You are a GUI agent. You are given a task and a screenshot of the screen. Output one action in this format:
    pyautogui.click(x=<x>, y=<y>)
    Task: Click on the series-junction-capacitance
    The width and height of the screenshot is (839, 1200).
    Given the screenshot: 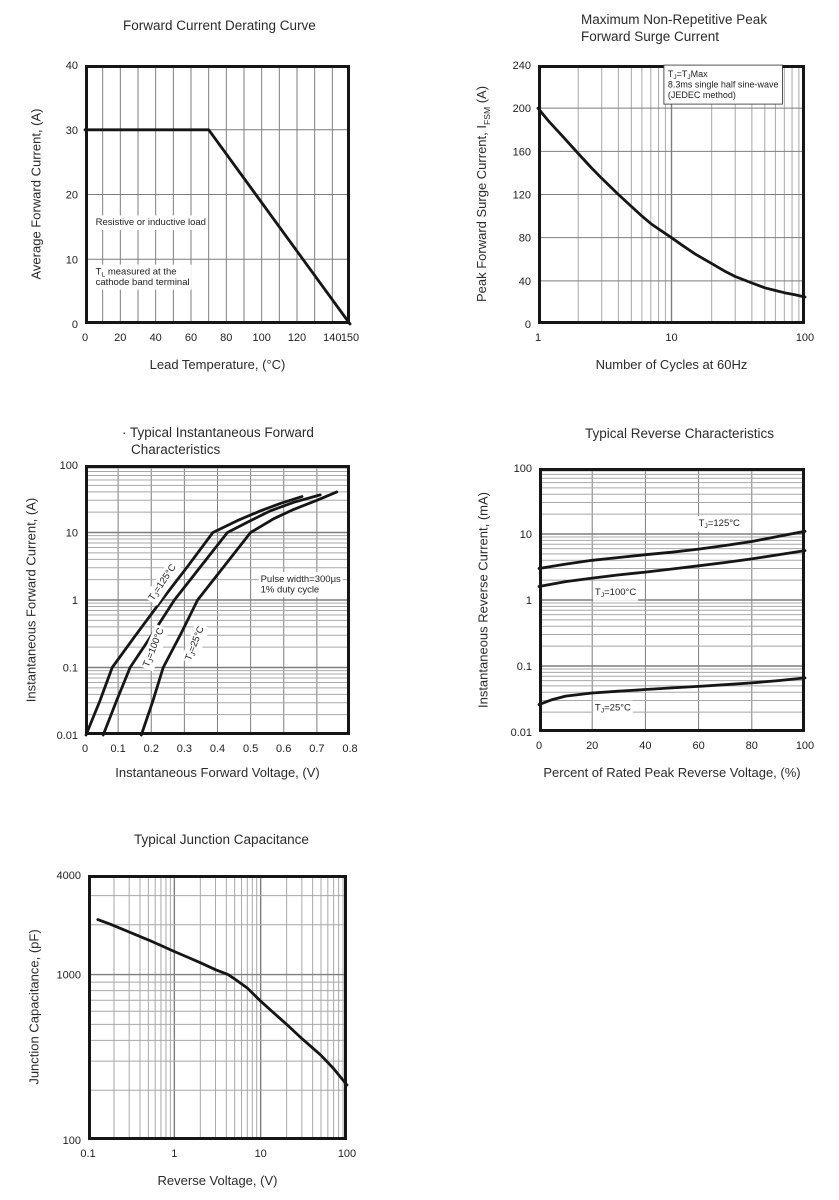 What is the action you would take?
    pyautogui.click(x=222, y=1002)
    